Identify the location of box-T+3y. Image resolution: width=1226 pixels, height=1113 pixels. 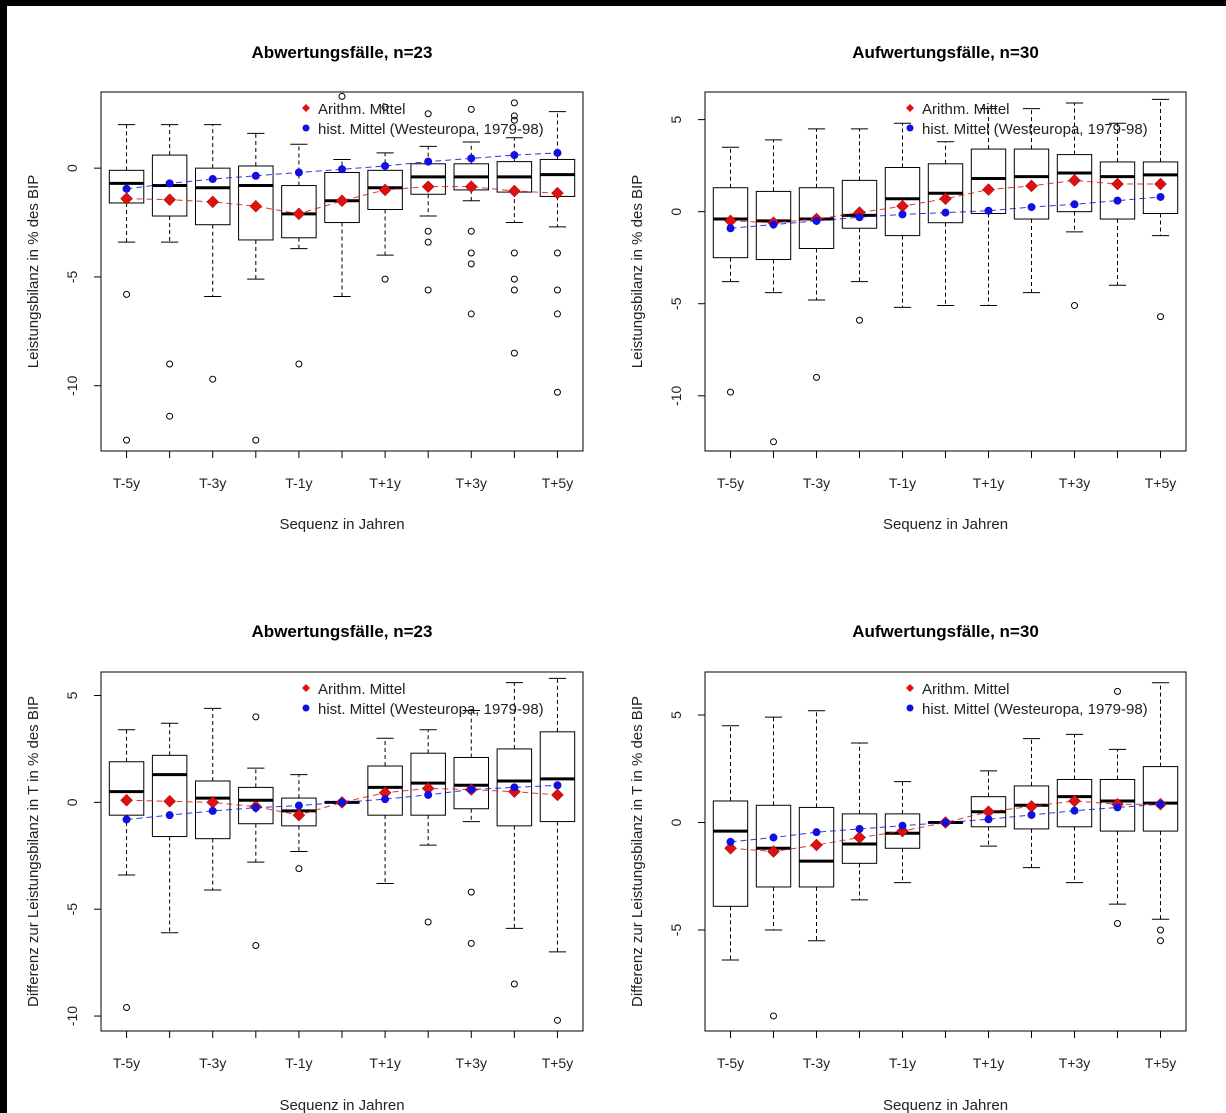
(471, 211).